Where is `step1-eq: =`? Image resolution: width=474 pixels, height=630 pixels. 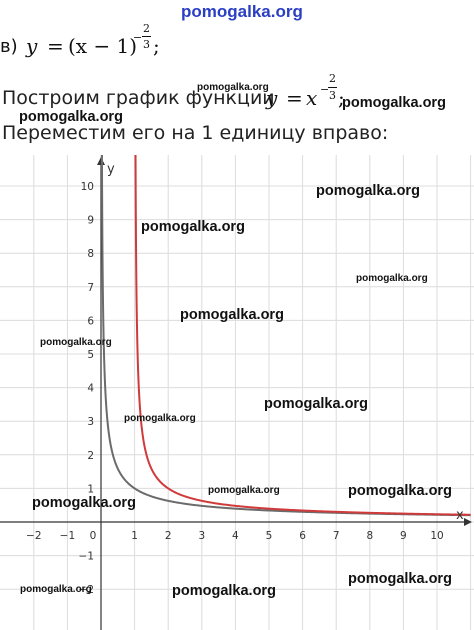 step1-eq: = is located at coordinates (294, 98).